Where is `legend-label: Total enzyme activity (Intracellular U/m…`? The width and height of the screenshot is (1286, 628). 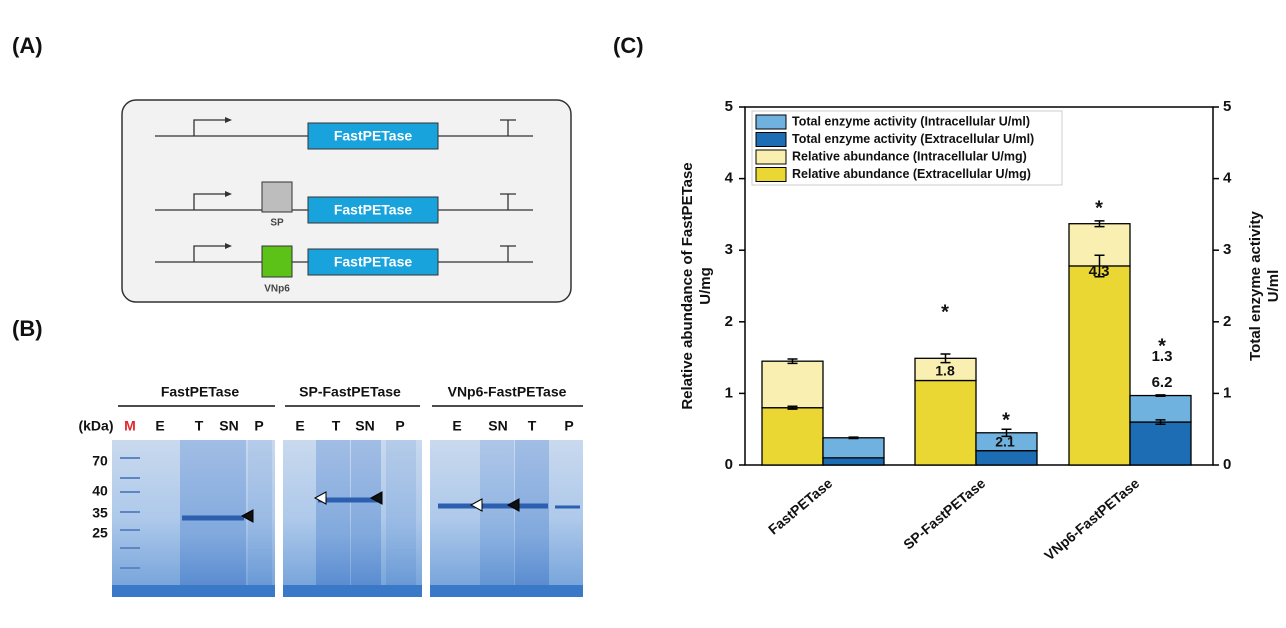
legend-label: Total enzyme activity (Intracellular U/m… is located at coordinates (911, 121).